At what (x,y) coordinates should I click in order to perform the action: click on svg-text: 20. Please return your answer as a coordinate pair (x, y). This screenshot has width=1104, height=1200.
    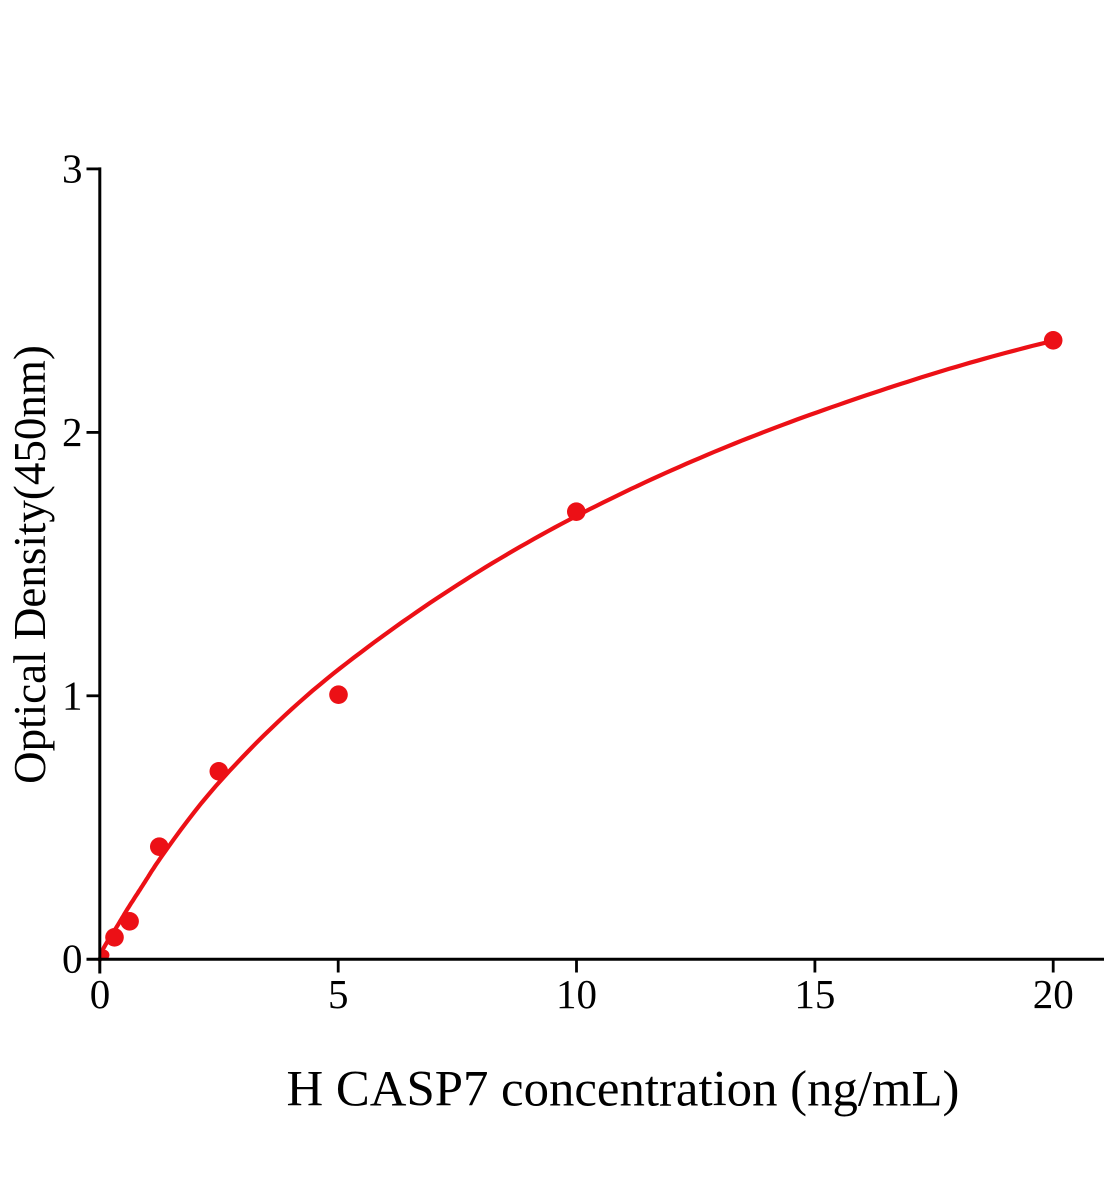
    Looking at the image, I should click on (1053, 994).